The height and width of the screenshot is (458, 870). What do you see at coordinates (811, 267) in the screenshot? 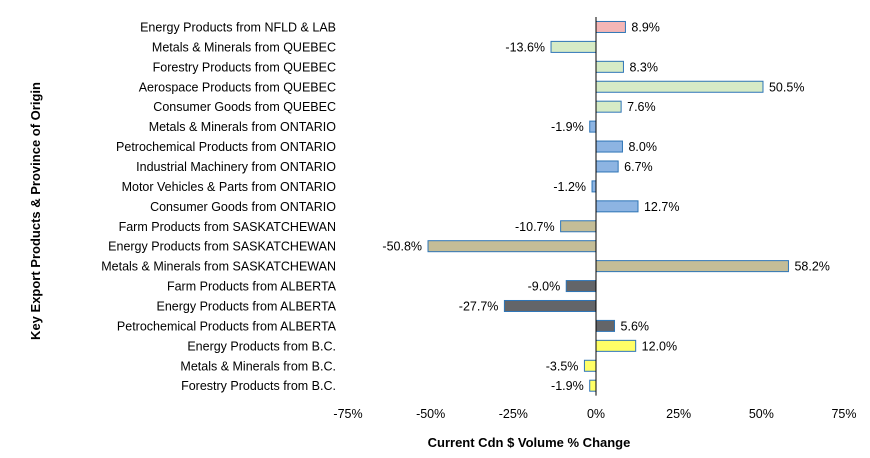
I see `value-label: 58.2%` at bounding box center [811, 267].